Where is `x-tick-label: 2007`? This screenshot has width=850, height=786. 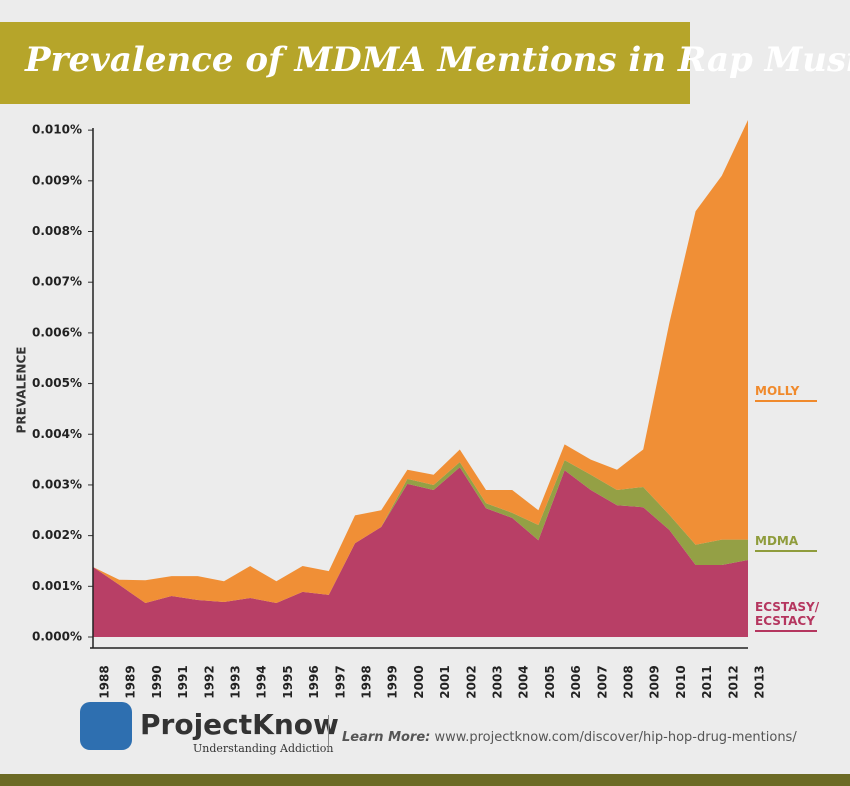
x-tick-label: 2007 is located at coordinates (602, 681).